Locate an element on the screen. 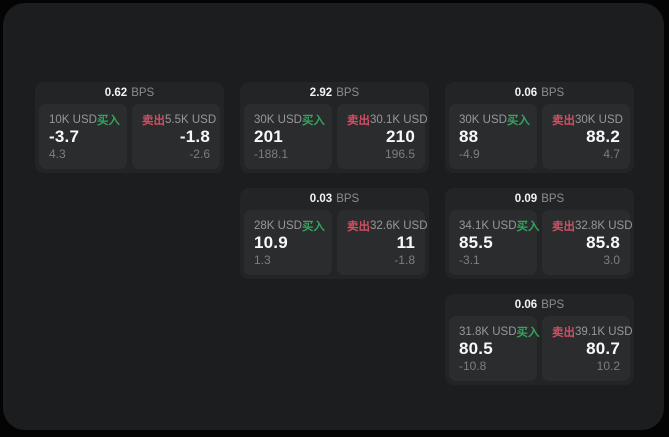 This screenshot has height=437, width=669. buy-size: 28K USD is located at coordinates (278, 226).